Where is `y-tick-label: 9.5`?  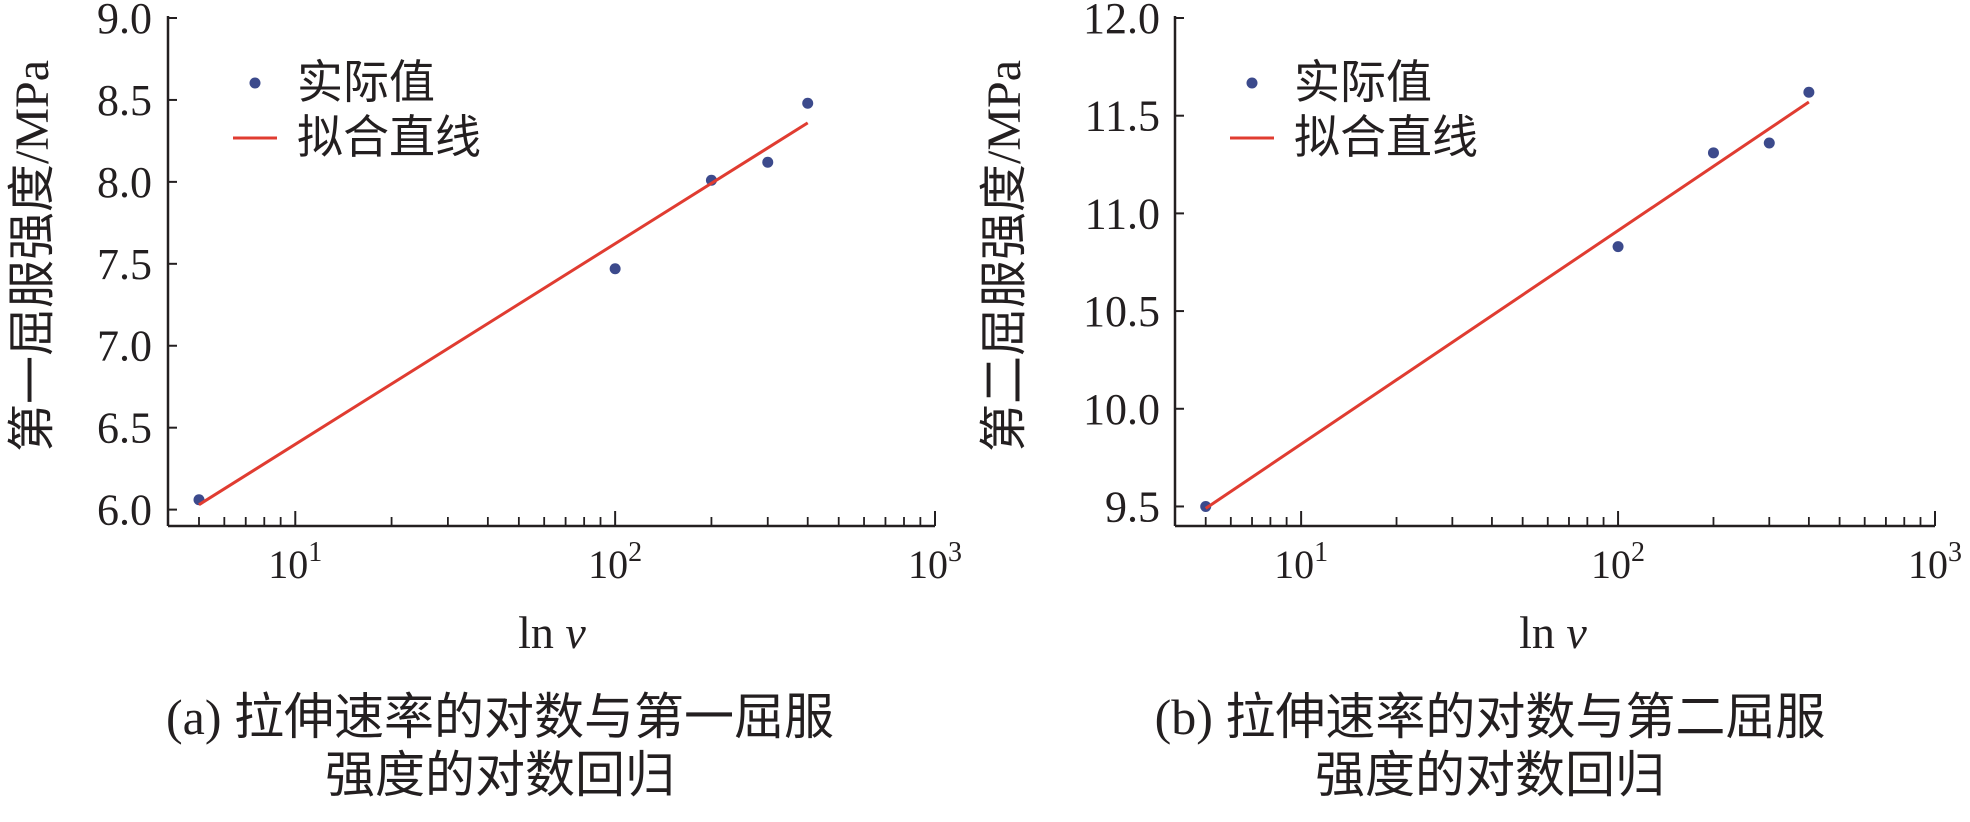
y-tick-label: 9.5 is located at coordinates (1132, 506).